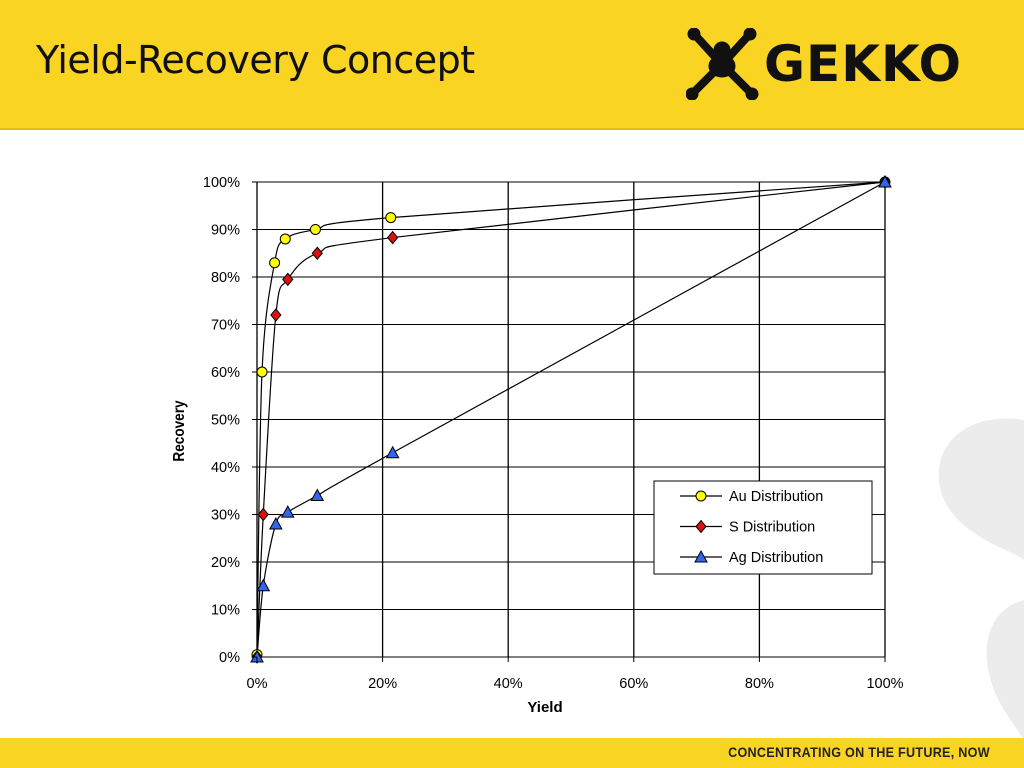  I want to click on logo-text: GEKKO, so click(863, 64).